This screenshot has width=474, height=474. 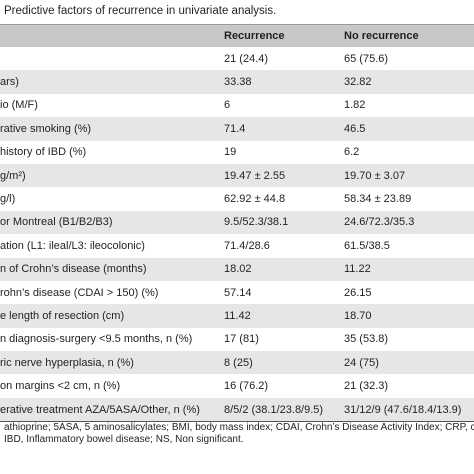 I want to click on cell-factor: e length of resection (cm), so click(x=62, y=315).